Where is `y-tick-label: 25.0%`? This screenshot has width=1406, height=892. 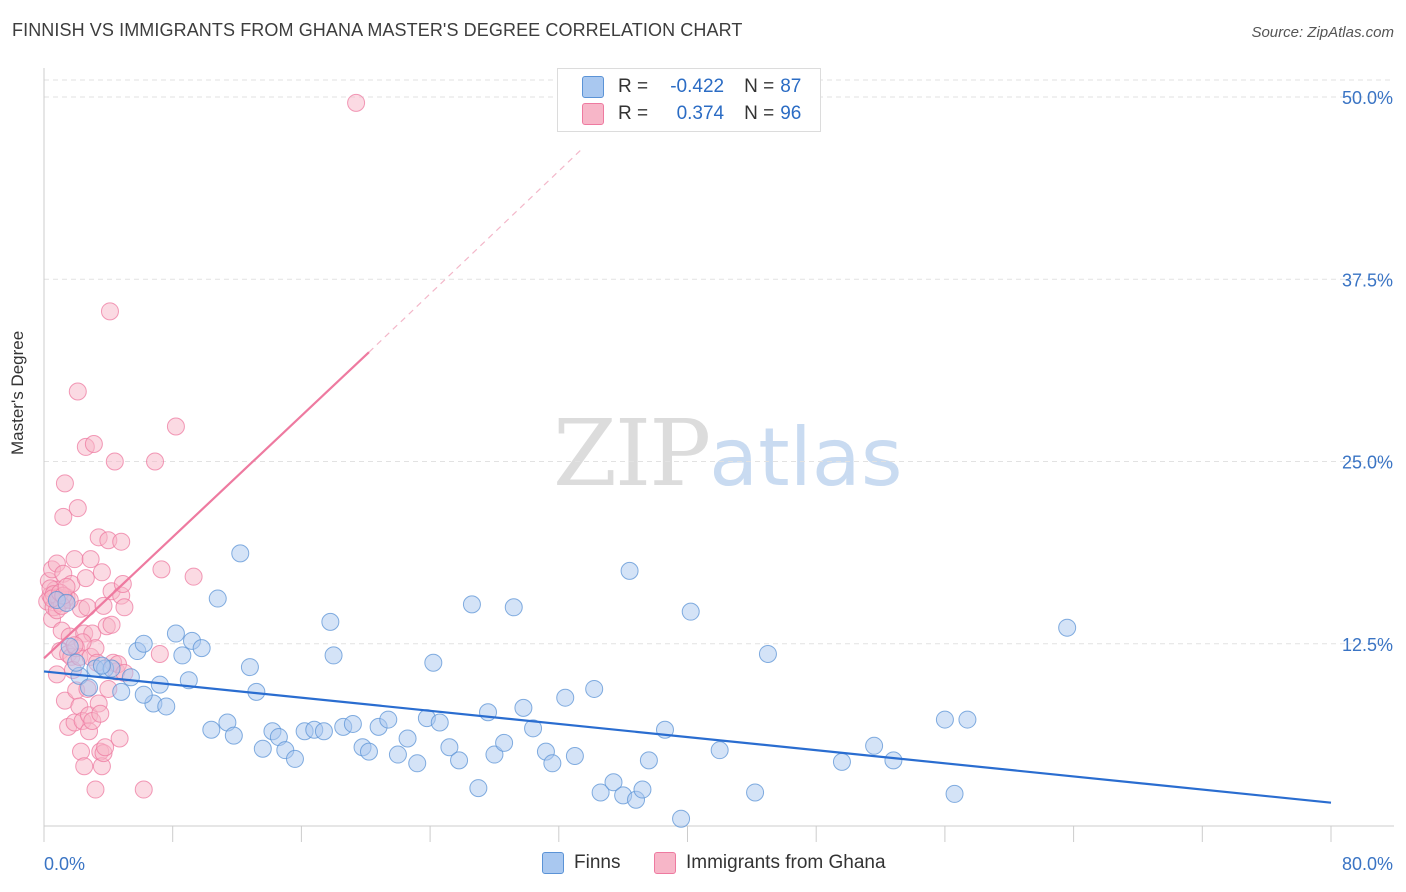
y-tick-label: 25.0% is located at coordinates (1367, 463).